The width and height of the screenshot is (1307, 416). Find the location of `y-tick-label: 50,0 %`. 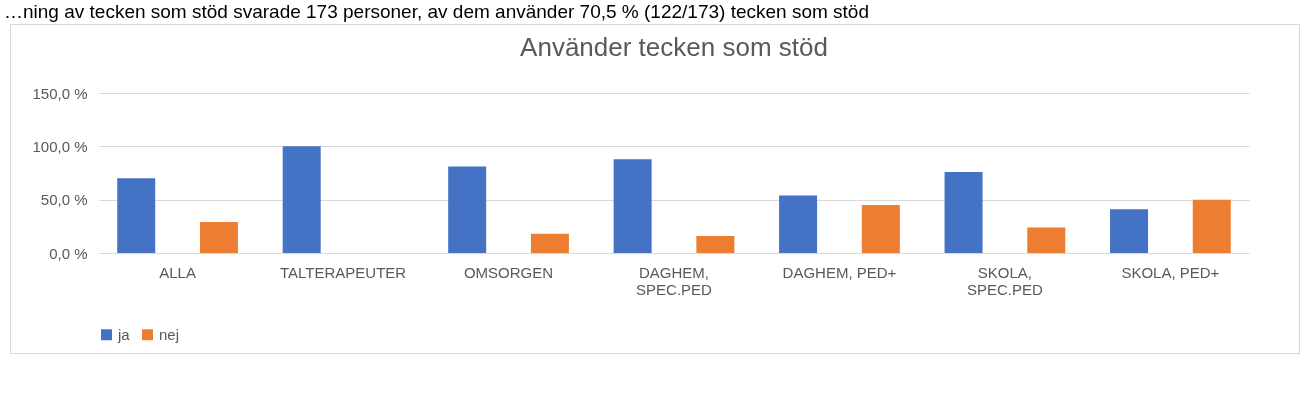

y-tick-label: 50,0 % is located at coordinates (64, 200).